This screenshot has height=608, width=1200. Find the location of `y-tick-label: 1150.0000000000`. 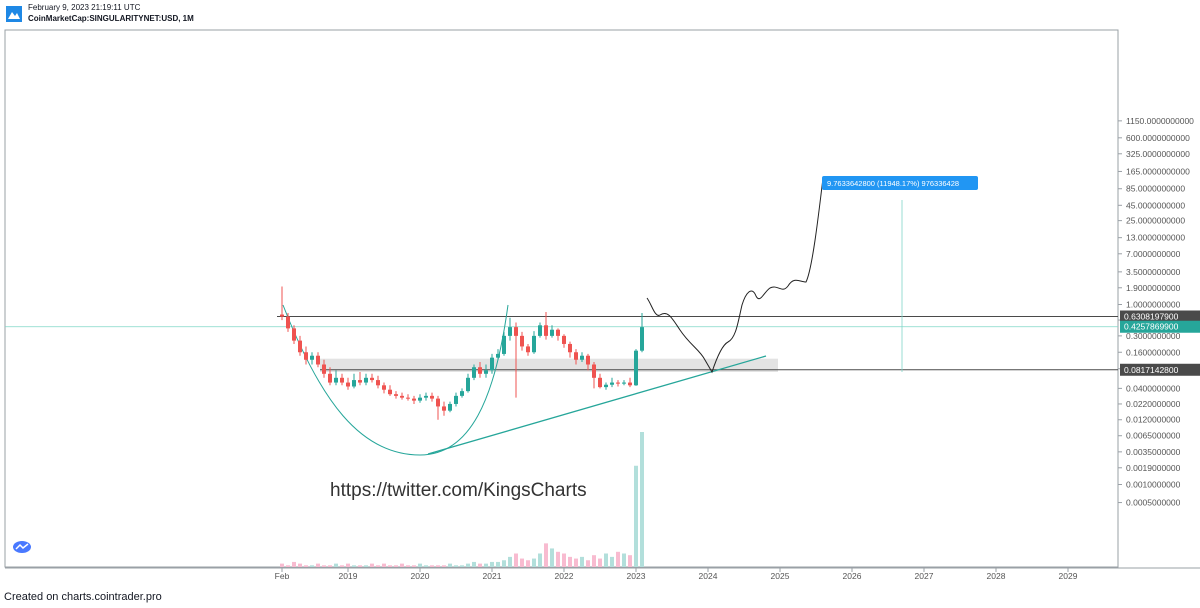

y-tick-label: 1150.0000000000 is located at coordinates (1160, 121).